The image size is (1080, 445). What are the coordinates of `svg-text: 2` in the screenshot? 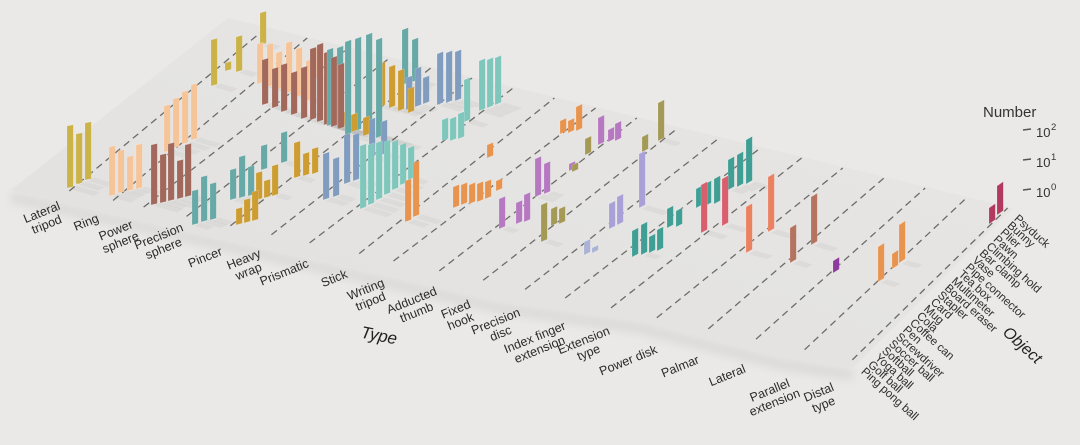 It's located at (1053, 127).